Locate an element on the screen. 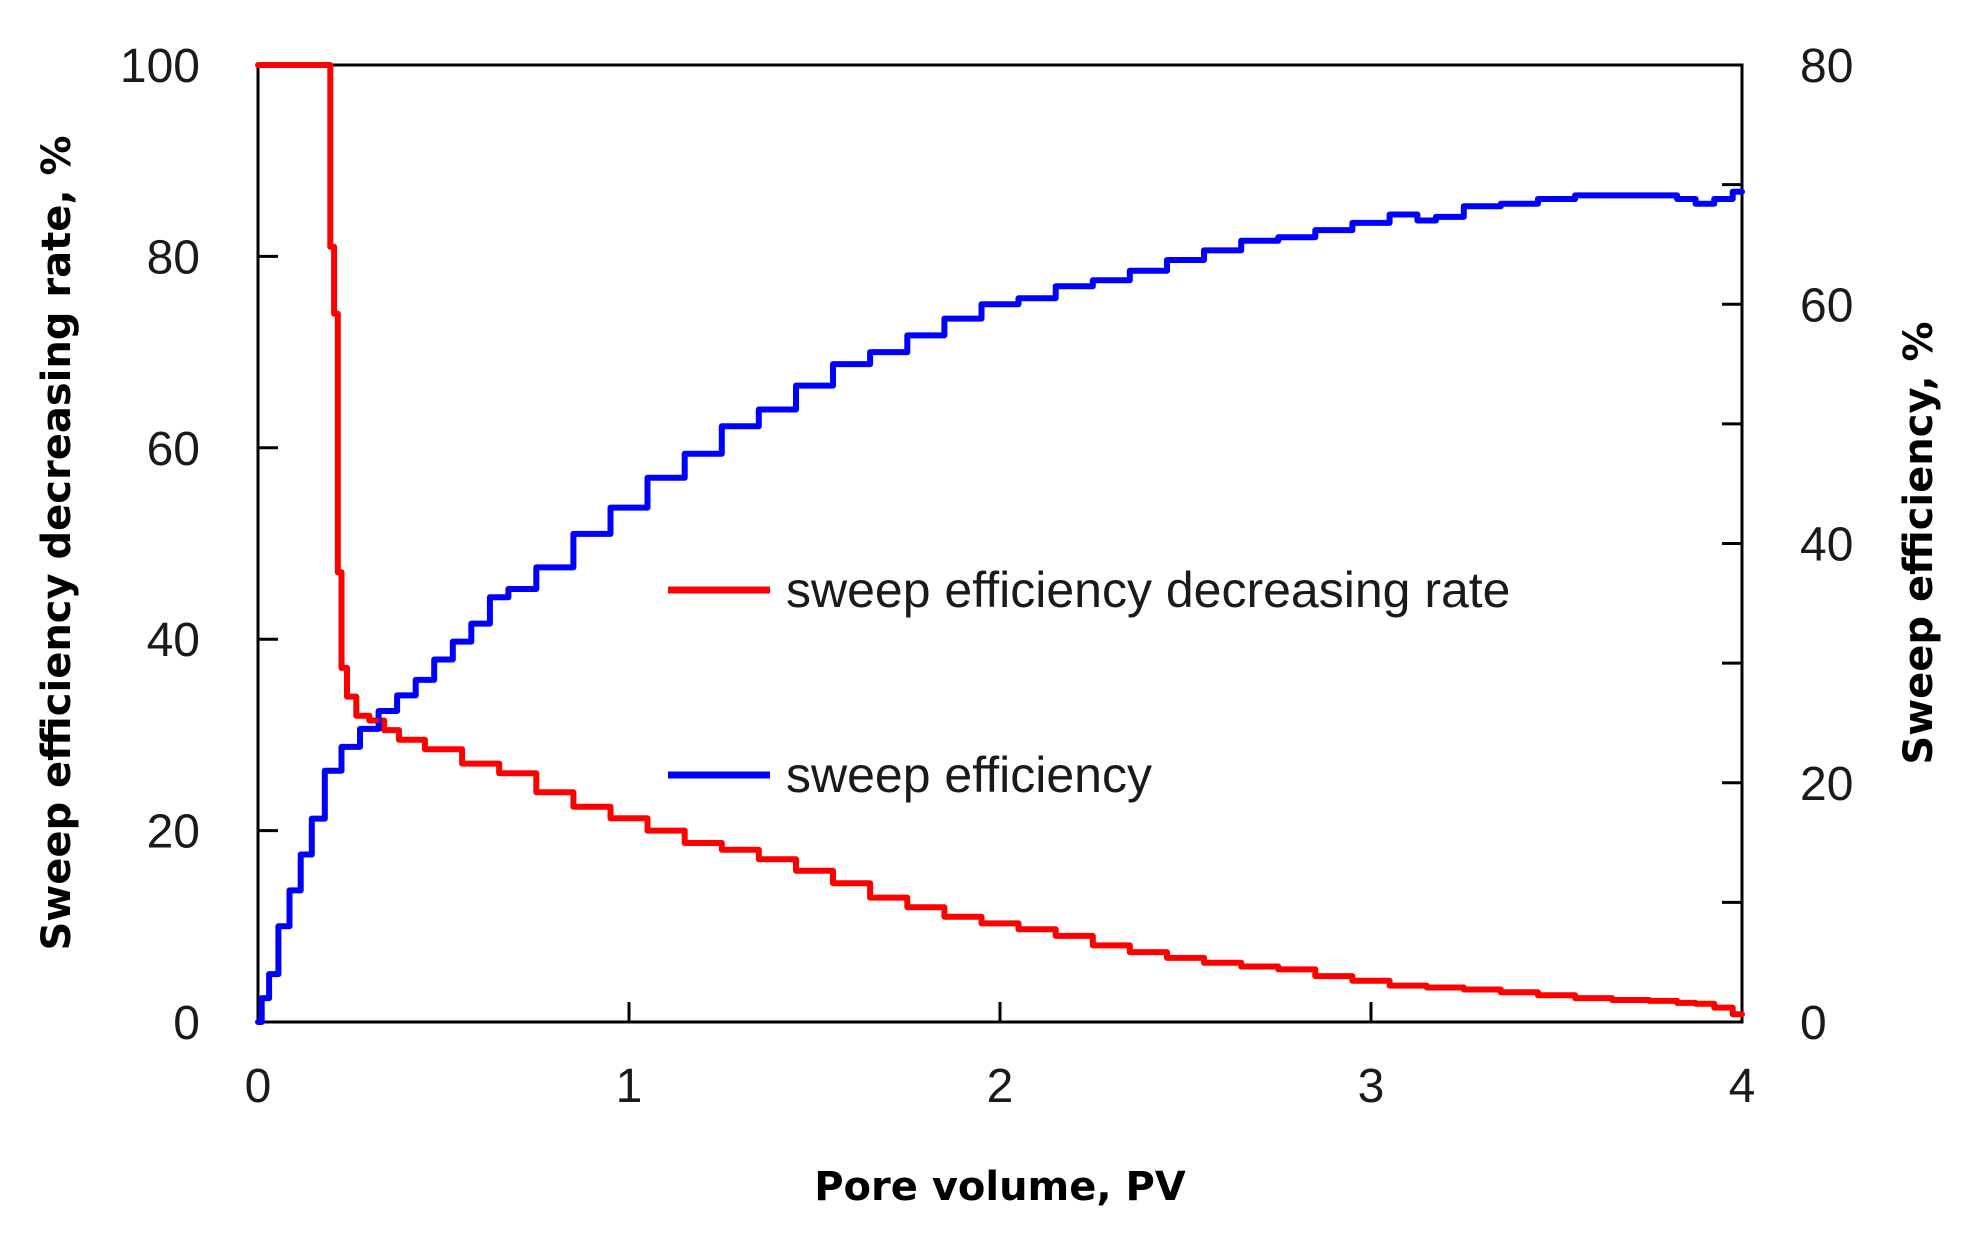 This screenshot has height=1240, width=1968. y-right-tick-label: 60 is located at coordinates (1826, 305).